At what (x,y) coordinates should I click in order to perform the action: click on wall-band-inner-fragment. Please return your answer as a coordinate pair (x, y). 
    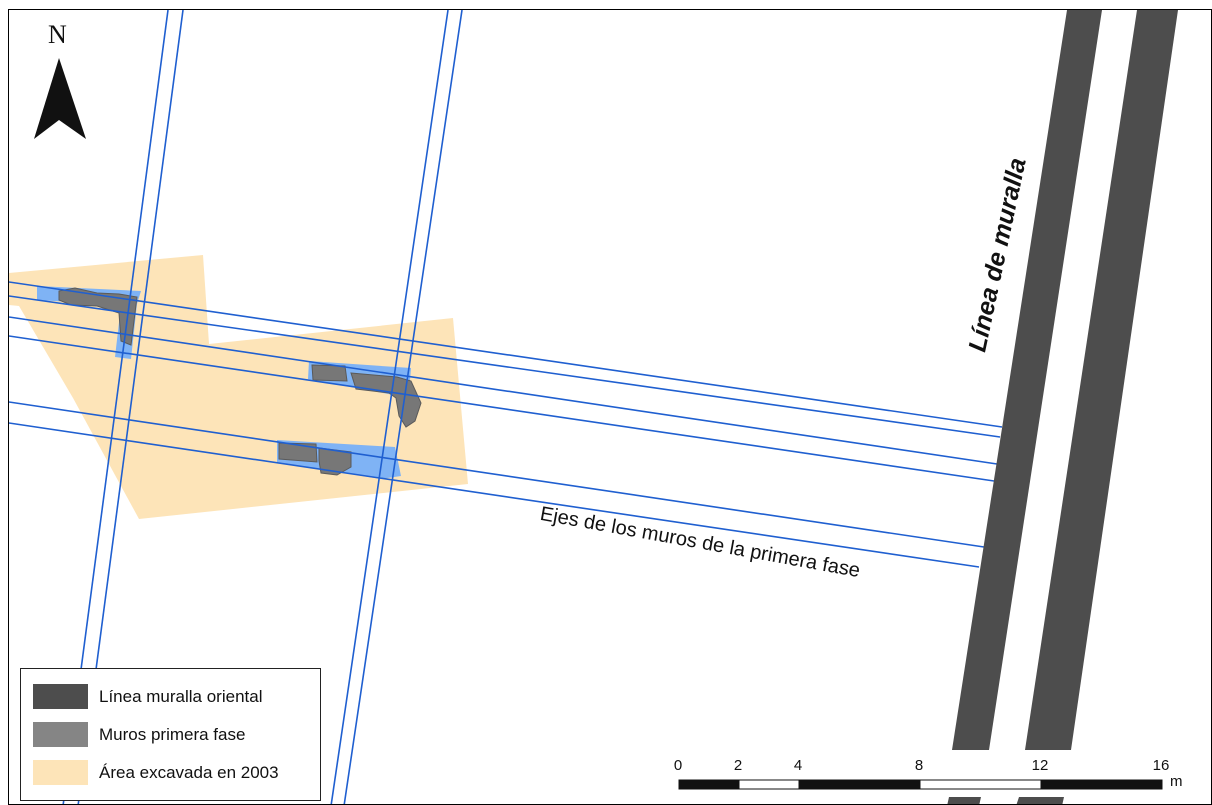
    Looking at the image, I should click on (964, 800).